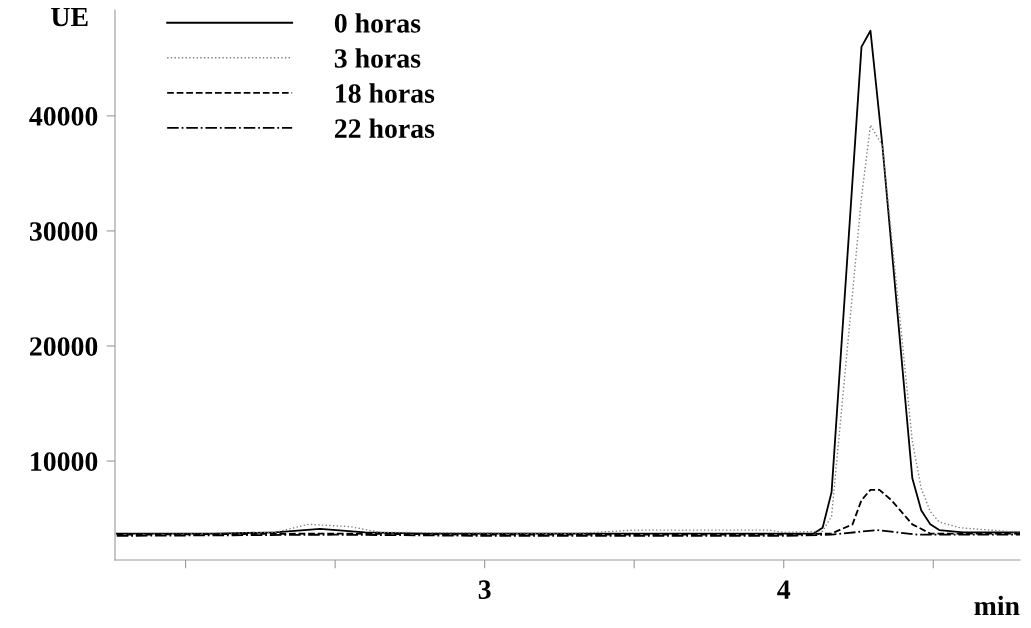  Describe the element at coordinates (377, 23) in the screenshot. I see `legend-label: 0 horas` at that location.